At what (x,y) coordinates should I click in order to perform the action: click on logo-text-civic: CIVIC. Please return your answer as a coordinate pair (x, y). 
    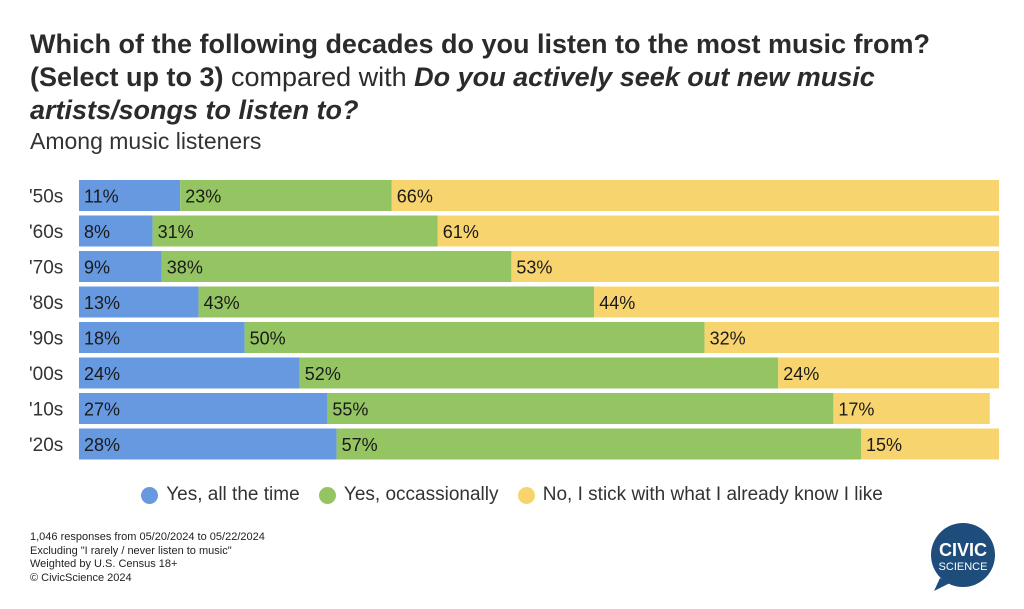
    Looking at the image, I should click on (963, 550).